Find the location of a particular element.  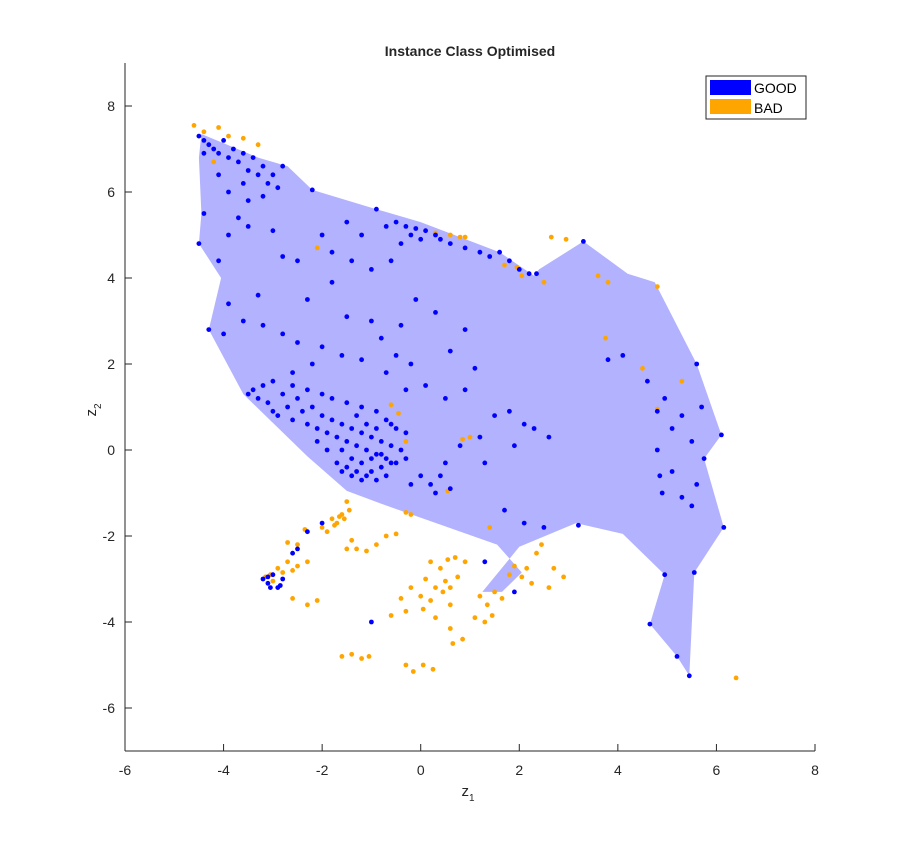

chart-title: Instance Class Optimised is located at coordinates (470, 51).